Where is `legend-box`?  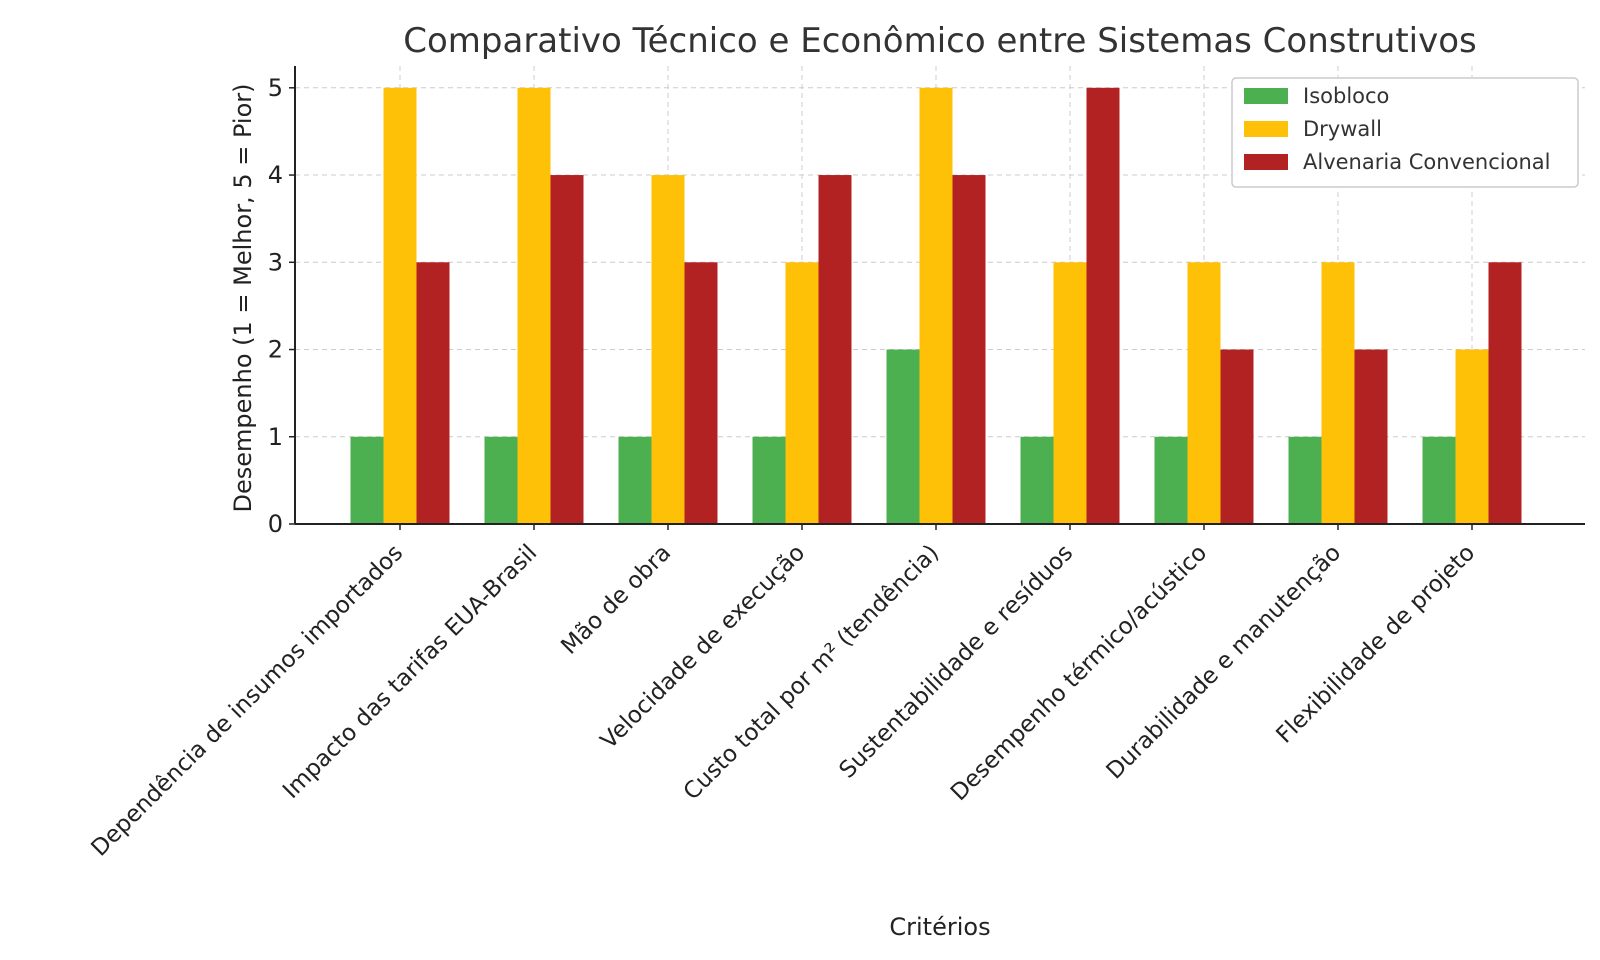
legend-box is located at coordinates (1405, 132).